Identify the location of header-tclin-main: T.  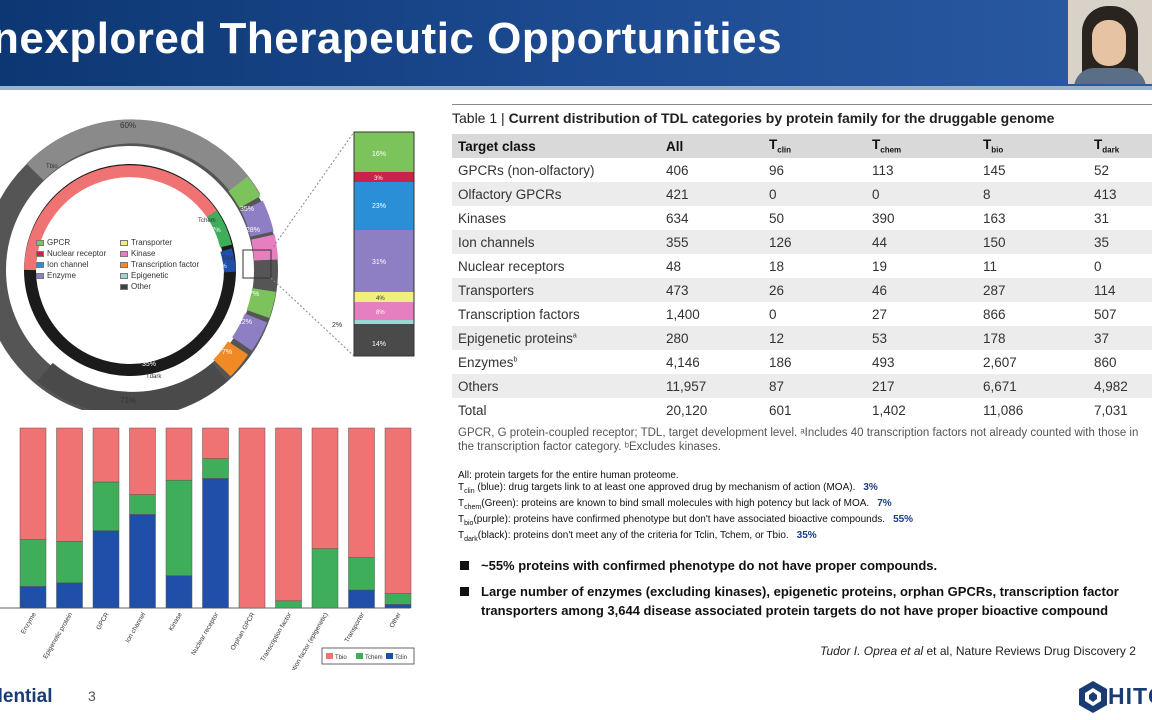
(773, 145).